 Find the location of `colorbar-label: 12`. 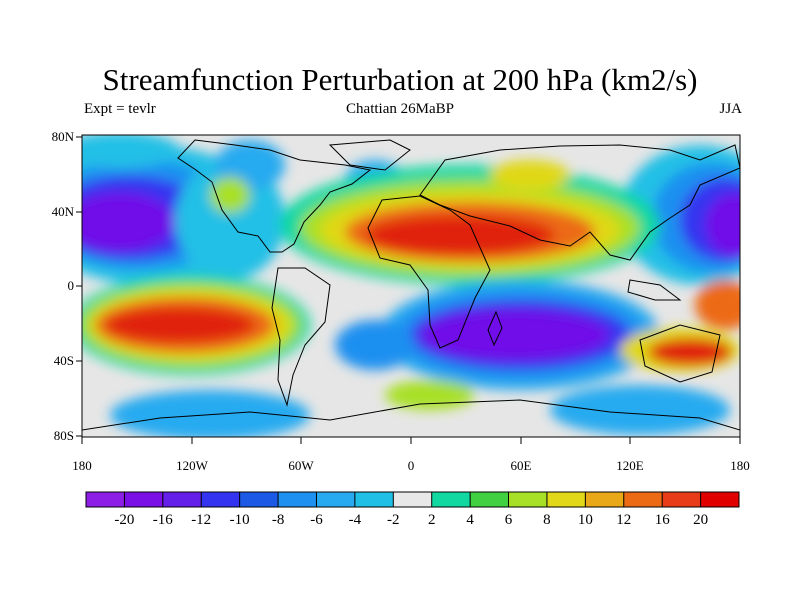

colorbar-label: 12 is located at coordinates (624, 520).